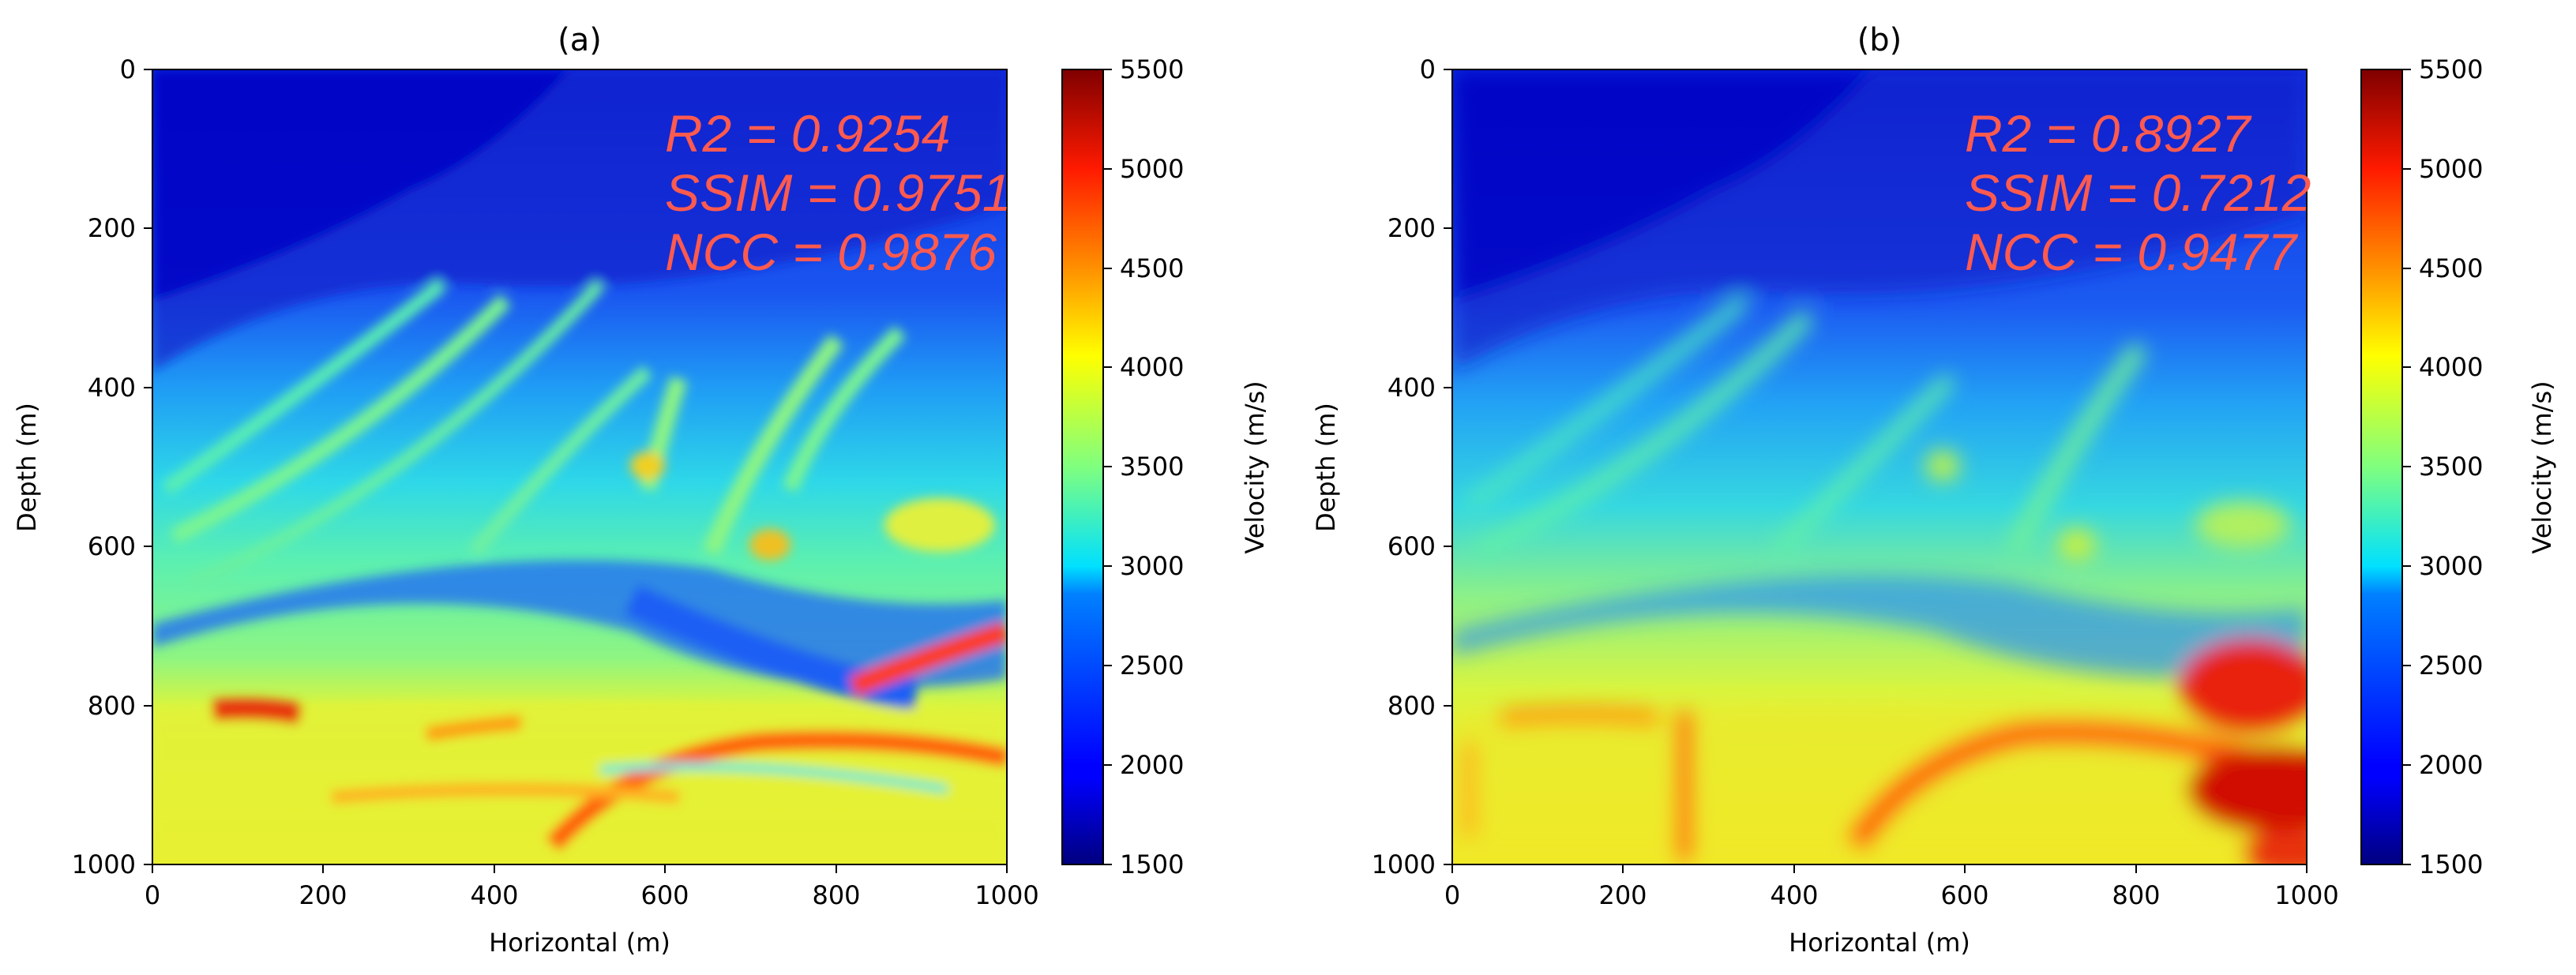 Image resolution: width=2576 pixels, height=975 pixels. I want to click on panel-b-x-axis, so click(1879, 868).